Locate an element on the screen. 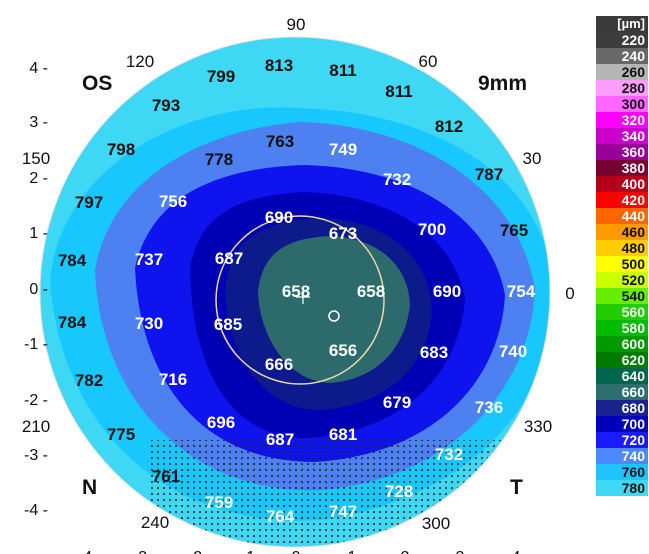 The height and width of the screenshot is (554, 649). angle-label: 120 is located at coordinates (140, 61).